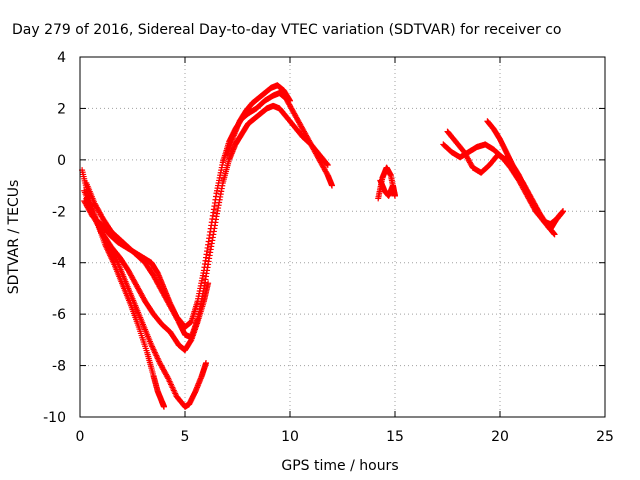  Describe the element at coordinates (395, 437) in the screenshot. I see `x-tick-label: 15` at that location.